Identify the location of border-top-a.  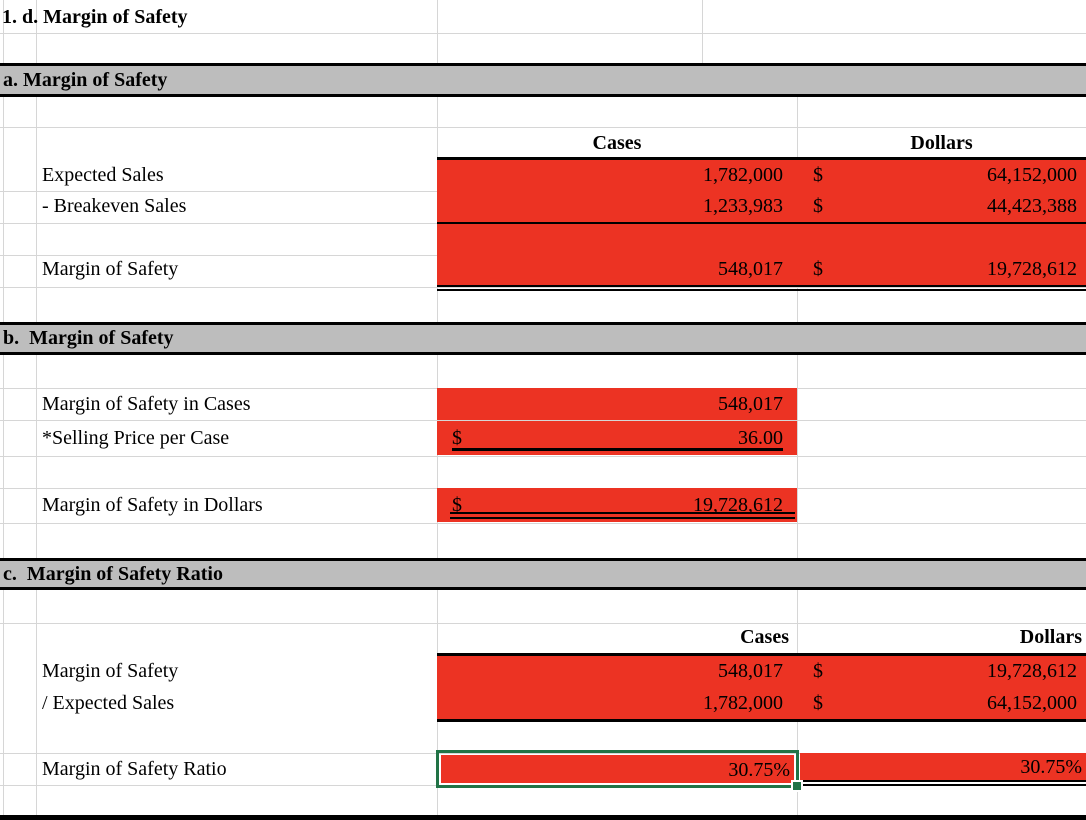
(761, 158).